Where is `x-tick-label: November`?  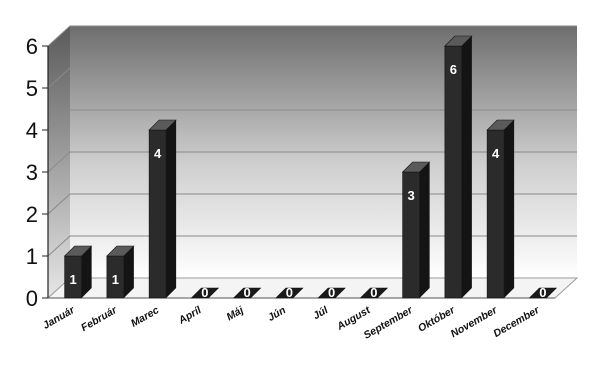
x-tick-label: November is located at coordinates (474, 322).